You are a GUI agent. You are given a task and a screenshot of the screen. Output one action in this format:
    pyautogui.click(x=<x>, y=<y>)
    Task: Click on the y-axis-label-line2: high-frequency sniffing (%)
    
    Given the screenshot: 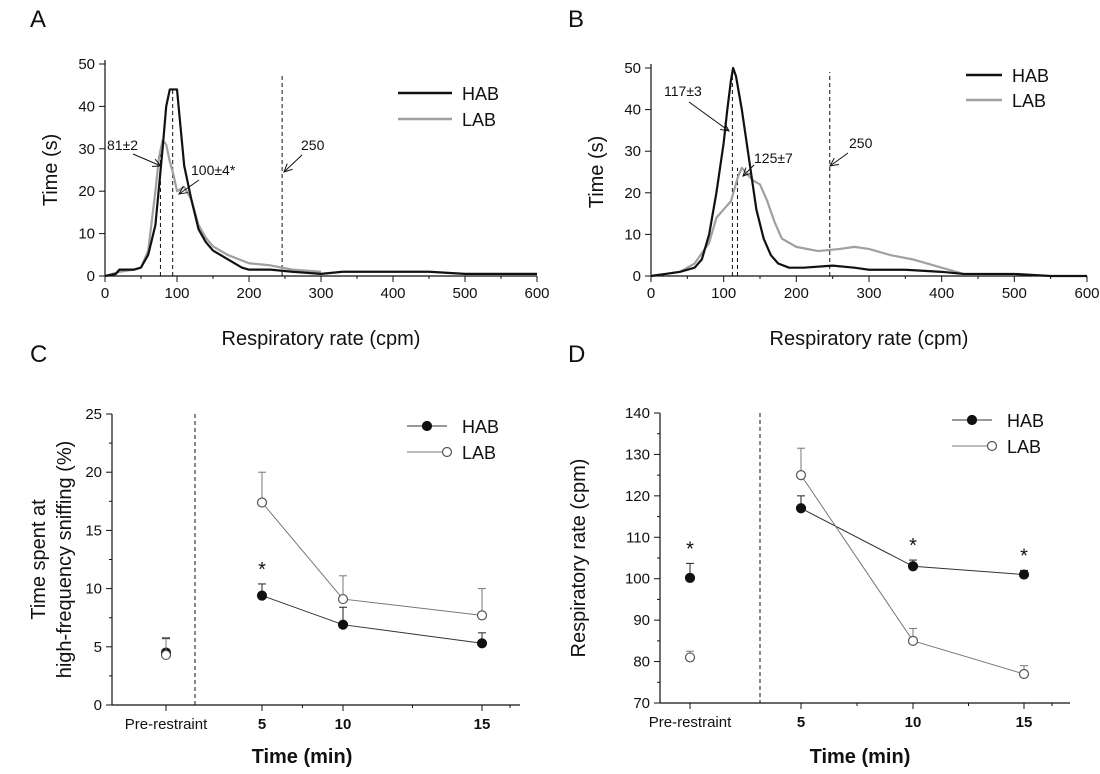 What is the action you would take?
    pyautogui.click(x=65, y=560)
    